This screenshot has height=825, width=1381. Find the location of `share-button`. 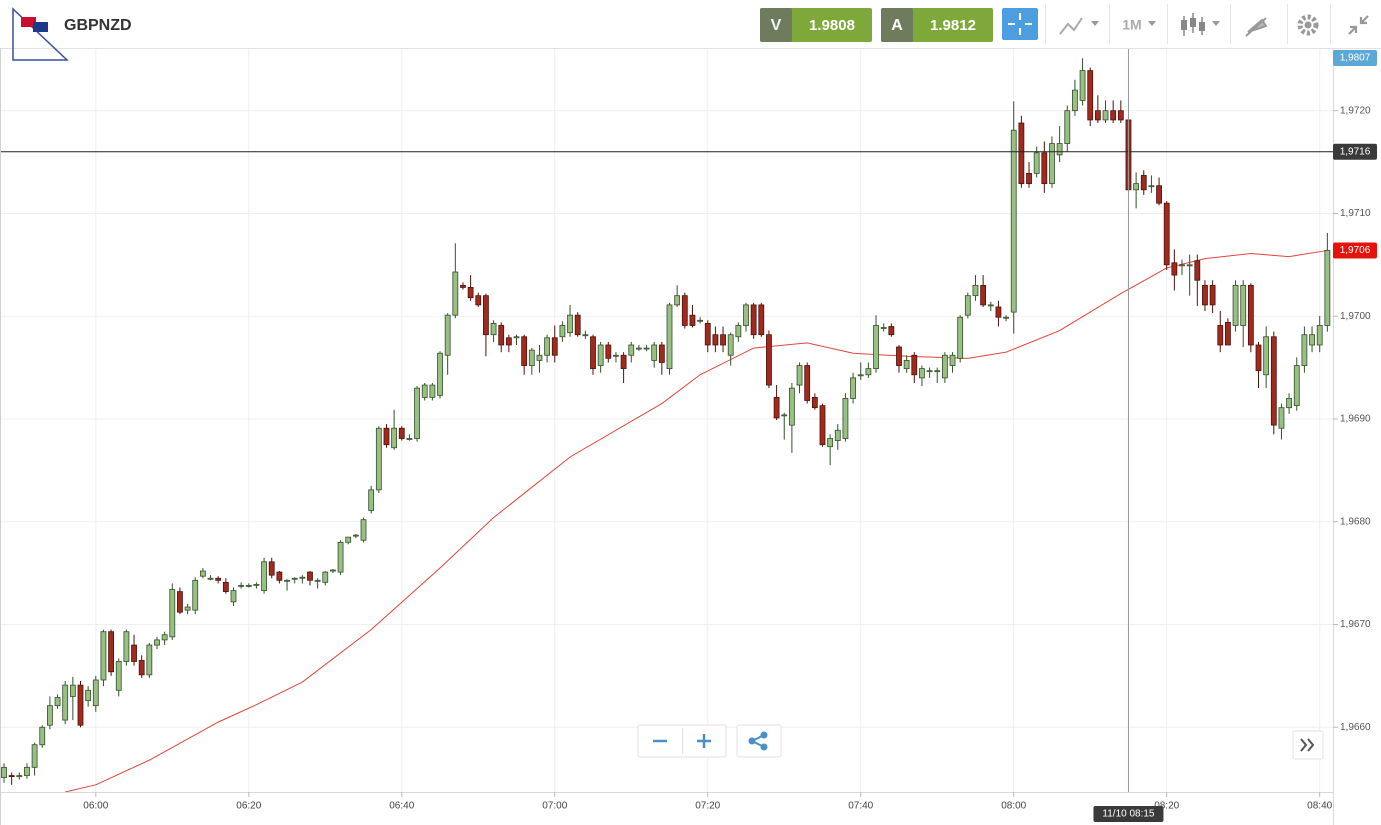

share-button is located at coordinates (759, 741).